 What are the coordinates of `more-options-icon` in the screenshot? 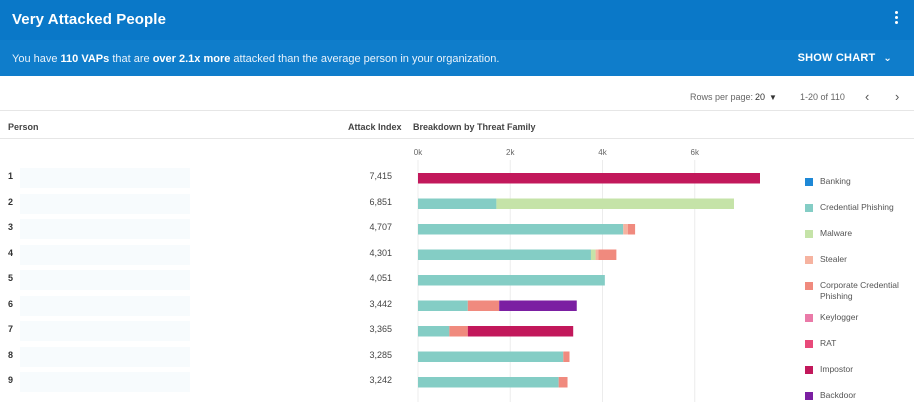 It's located at (896, 19).